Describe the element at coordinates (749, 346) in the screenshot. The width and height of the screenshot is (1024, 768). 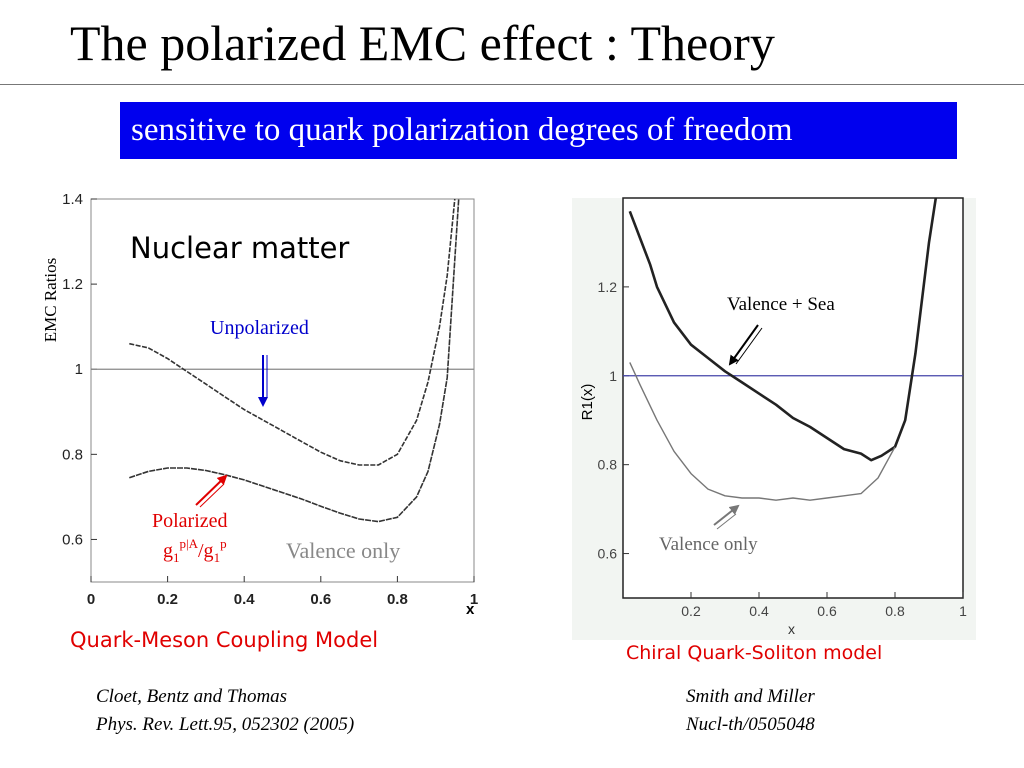
I see `valence-sea-arrow-shadow` at that location.